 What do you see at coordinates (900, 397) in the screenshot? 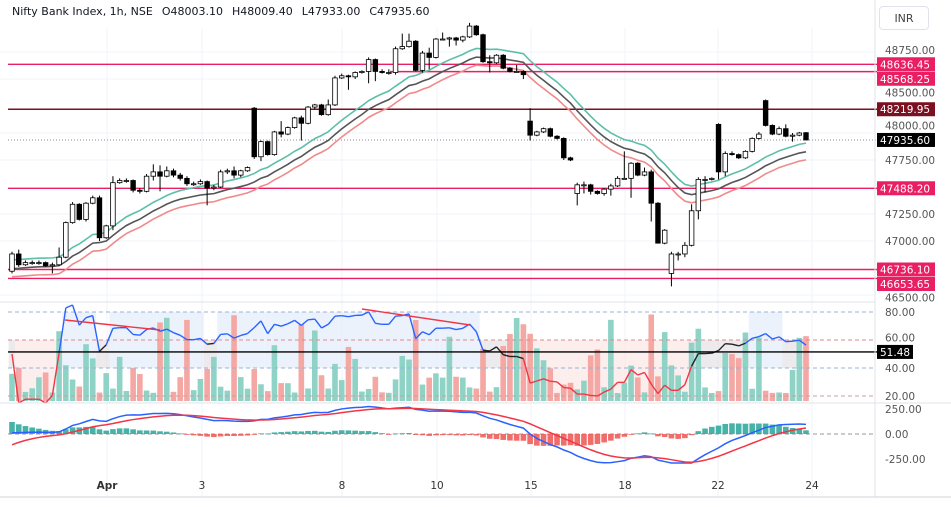
I see `rsi-tick-label: 20.00` at bounding box center [900, 397].